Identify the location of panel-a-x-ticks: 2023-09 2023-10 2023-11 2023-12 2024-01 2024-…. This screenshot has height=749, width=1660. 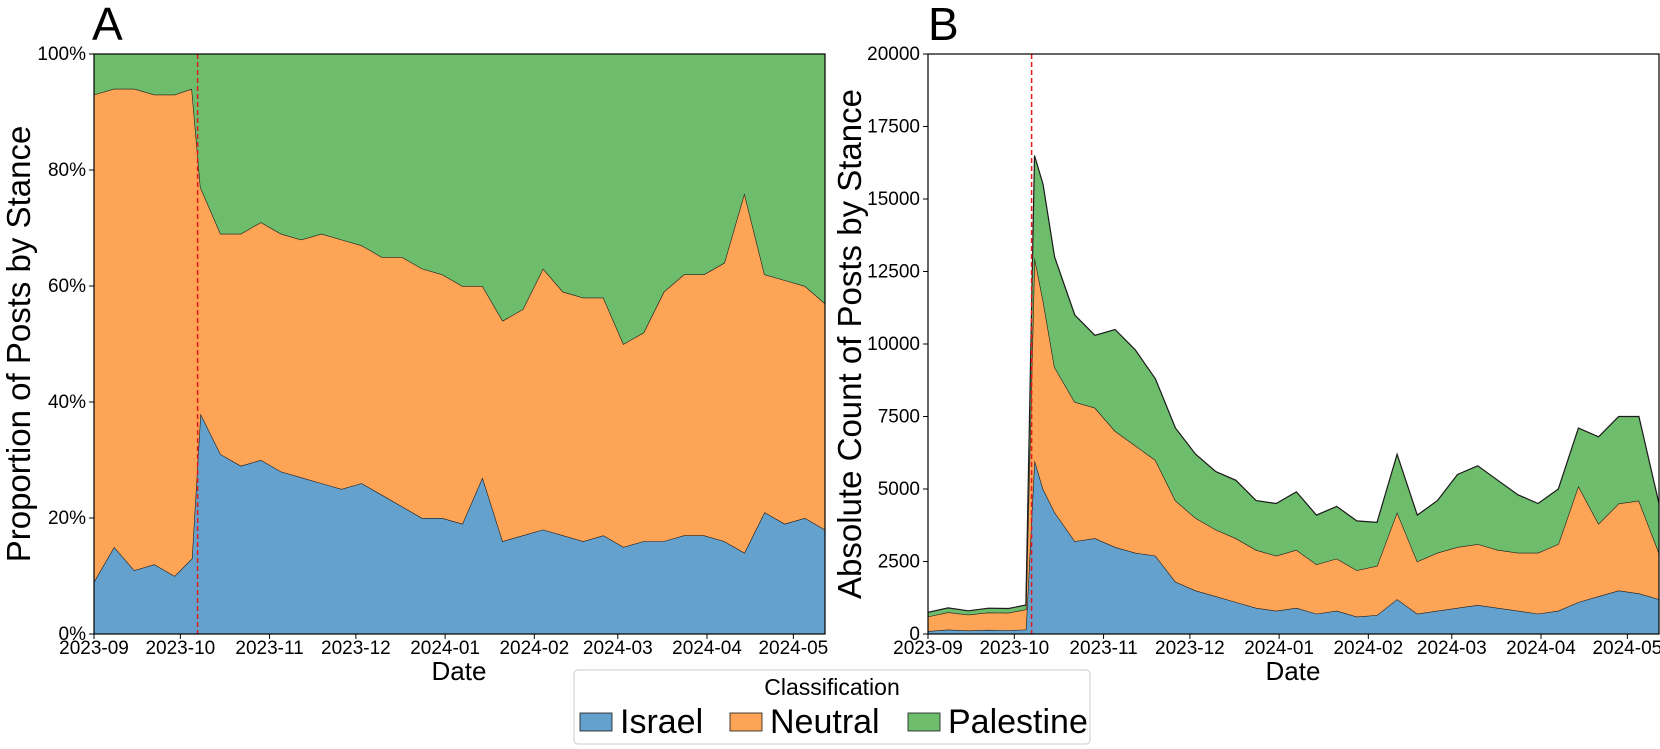
(443, 646).